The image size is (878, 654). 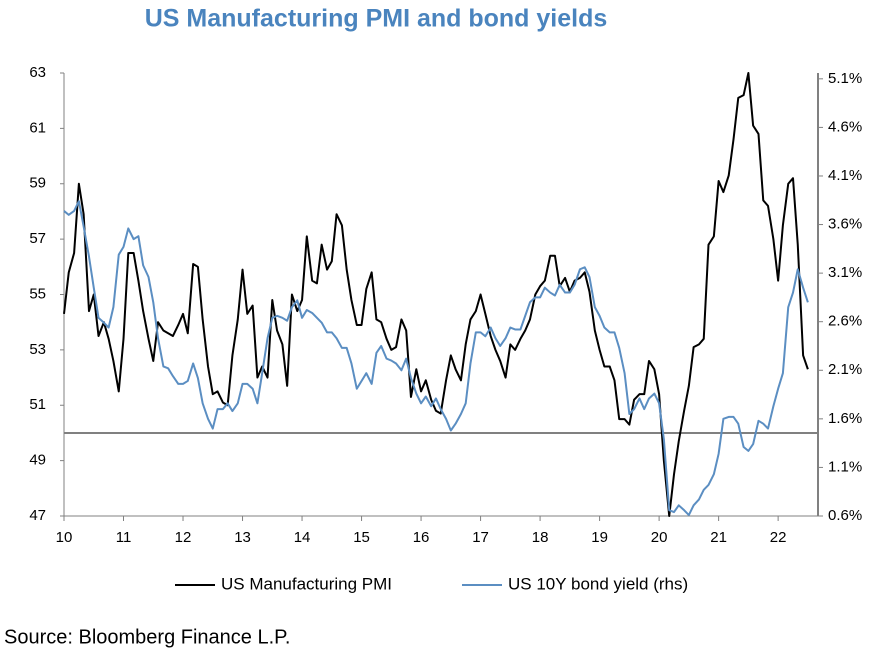 I want to click on x-tick-label: 10, so click(x=64, y=537).